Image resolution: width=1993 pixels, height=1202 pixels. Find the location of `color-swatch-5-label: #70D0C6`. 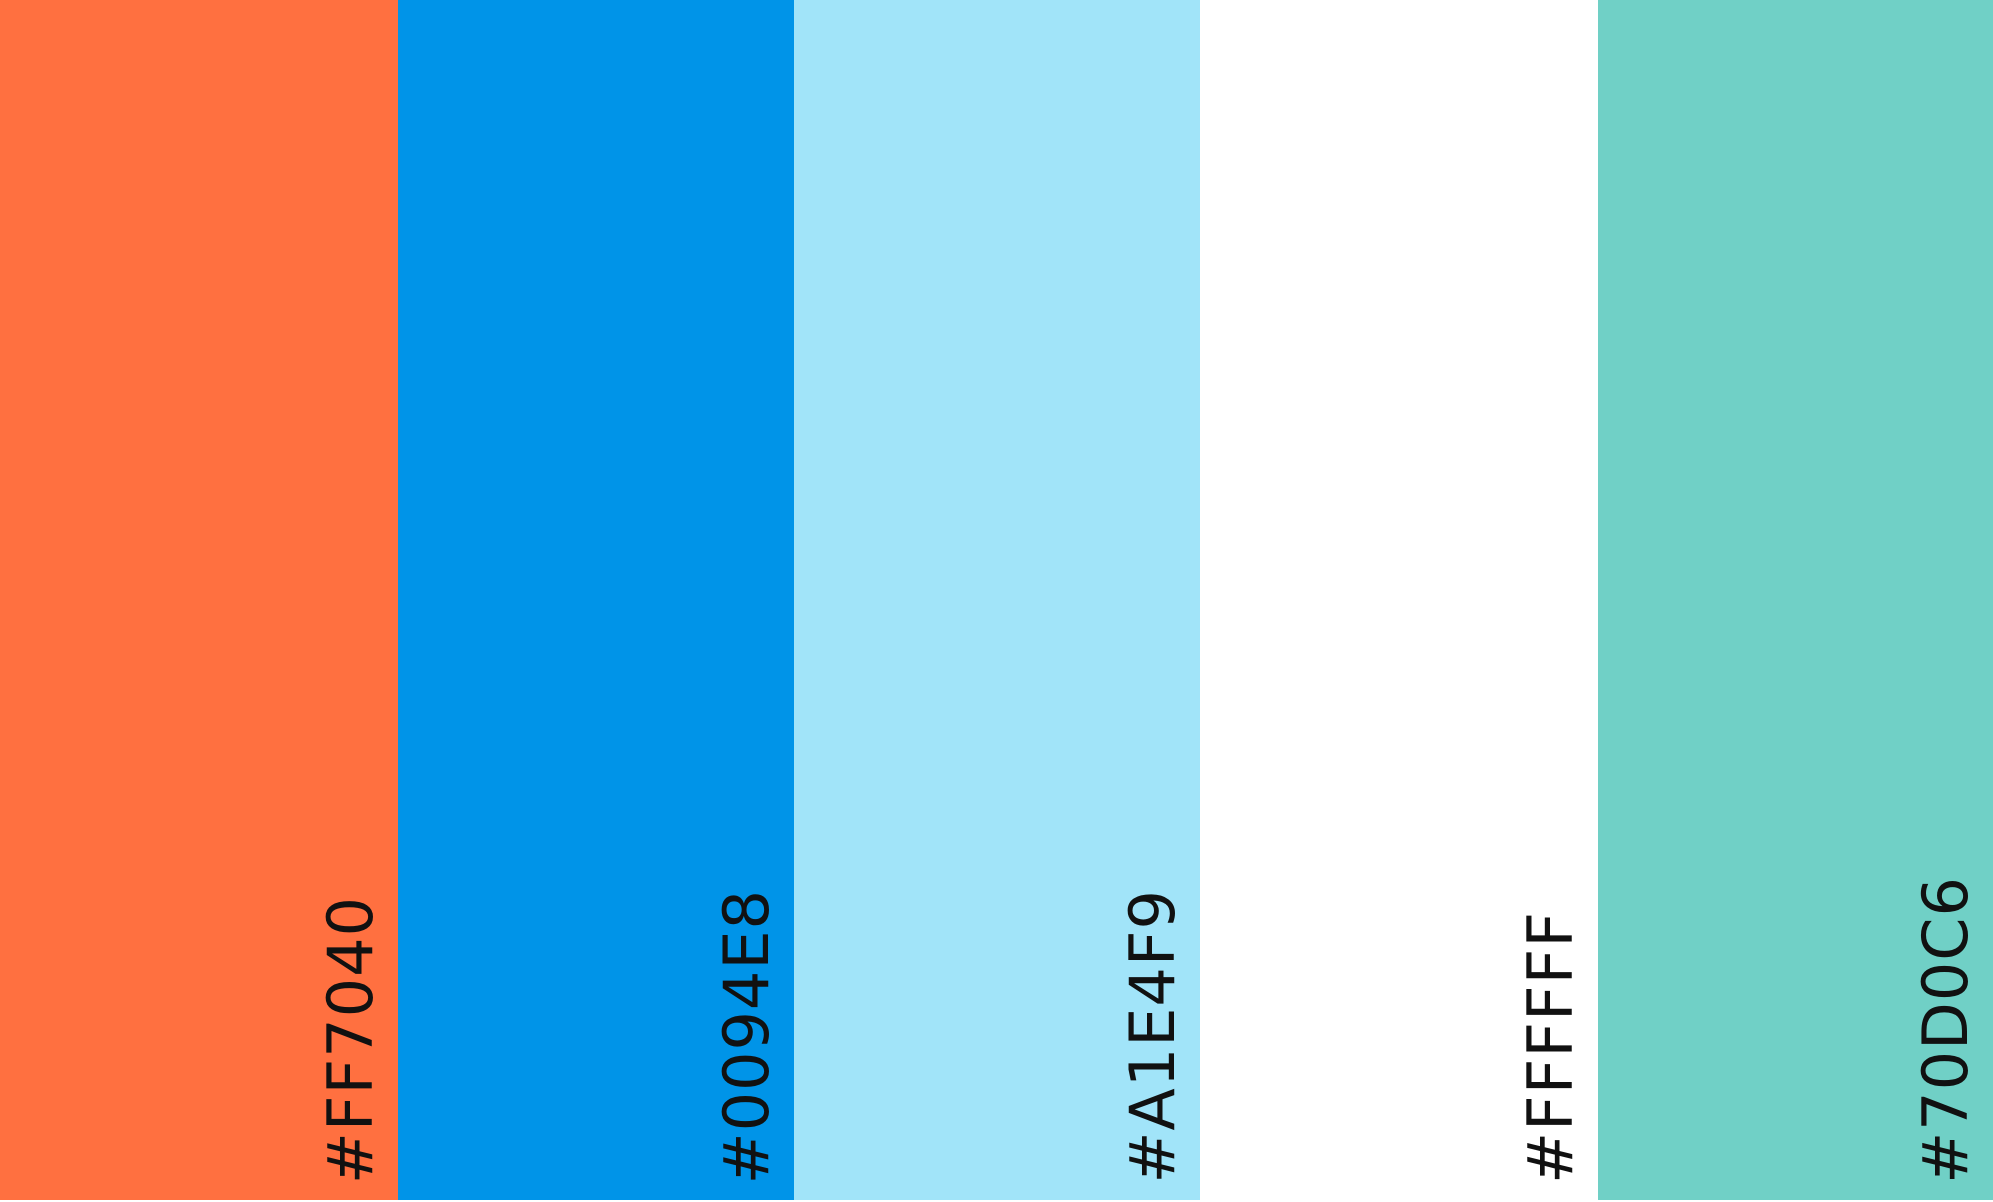

color-swatch-5-label: #70D0C6 is located at coordinates (1945, 1030).